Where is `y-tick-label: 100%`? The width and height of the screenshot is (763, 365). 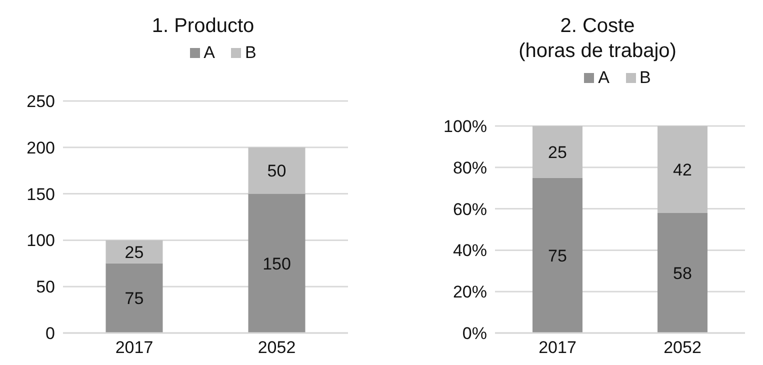 y-tick-label: 100% is located at coordinates (465, 126).